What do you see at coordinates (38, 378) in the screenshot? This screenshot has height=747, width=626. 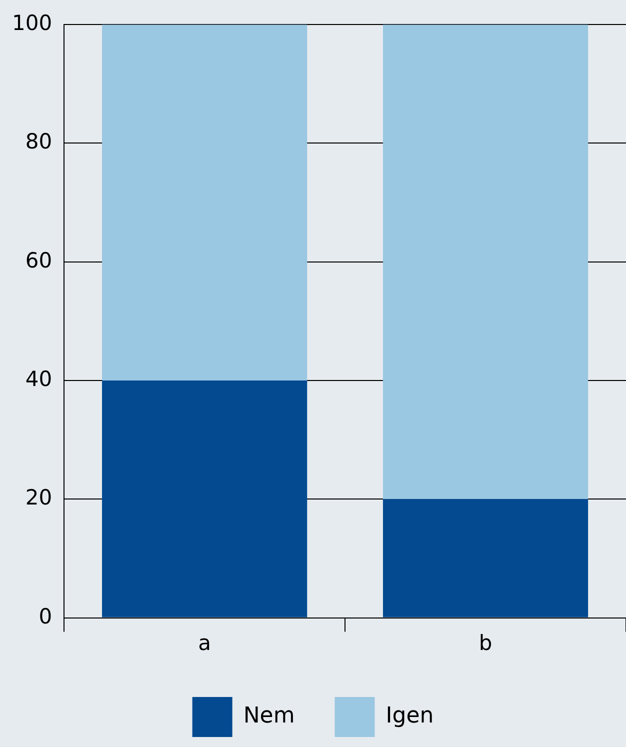 I see `y-tick-label: 40` at bounding box center [38, 378].